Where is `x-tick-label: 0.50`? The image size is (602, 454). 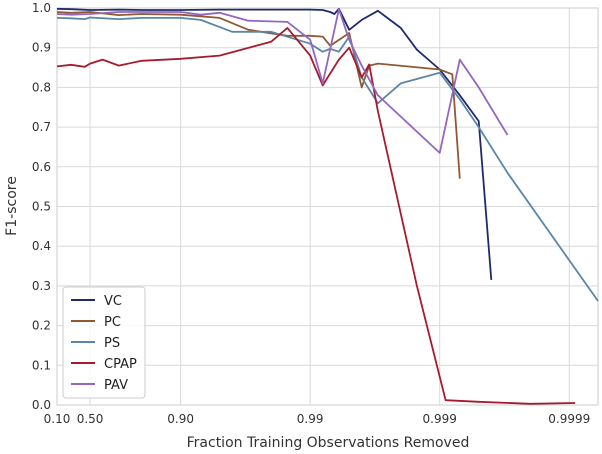
x-tick-label: 0.50 is located at coordinates (90, 419).